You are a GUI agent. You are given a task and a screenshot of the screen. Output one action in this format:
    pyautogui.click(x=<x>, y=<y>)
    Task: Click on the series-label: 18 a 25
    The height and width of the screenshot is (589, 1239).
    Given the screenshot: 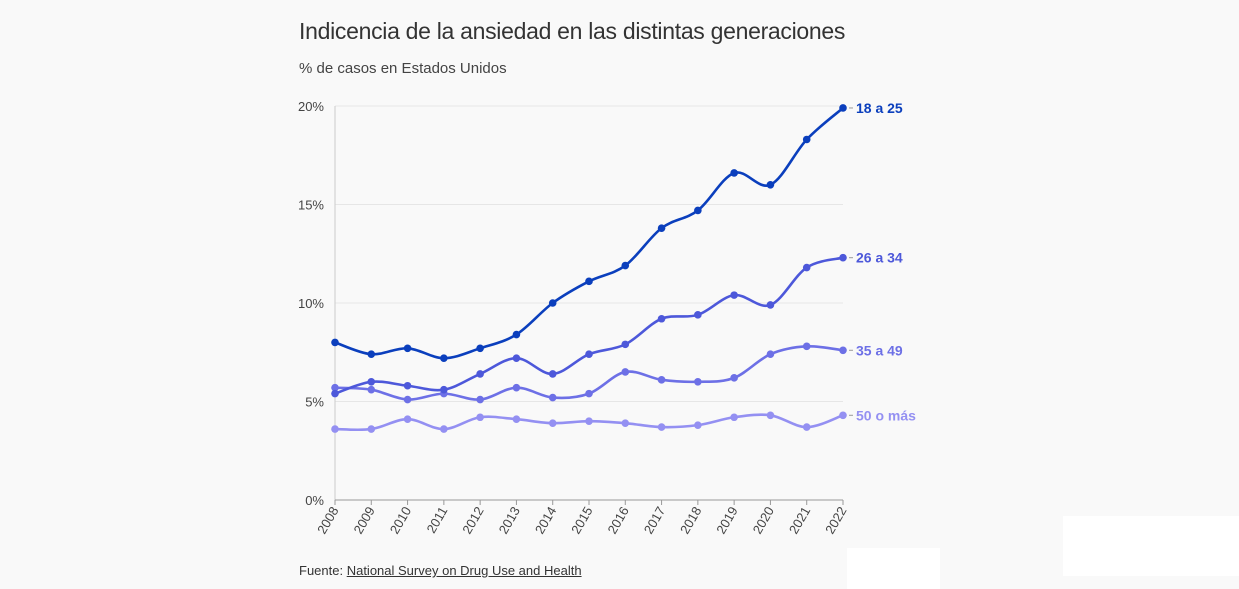 What is the action you would take?
    pyautogui.click(x=879, y=108)
    